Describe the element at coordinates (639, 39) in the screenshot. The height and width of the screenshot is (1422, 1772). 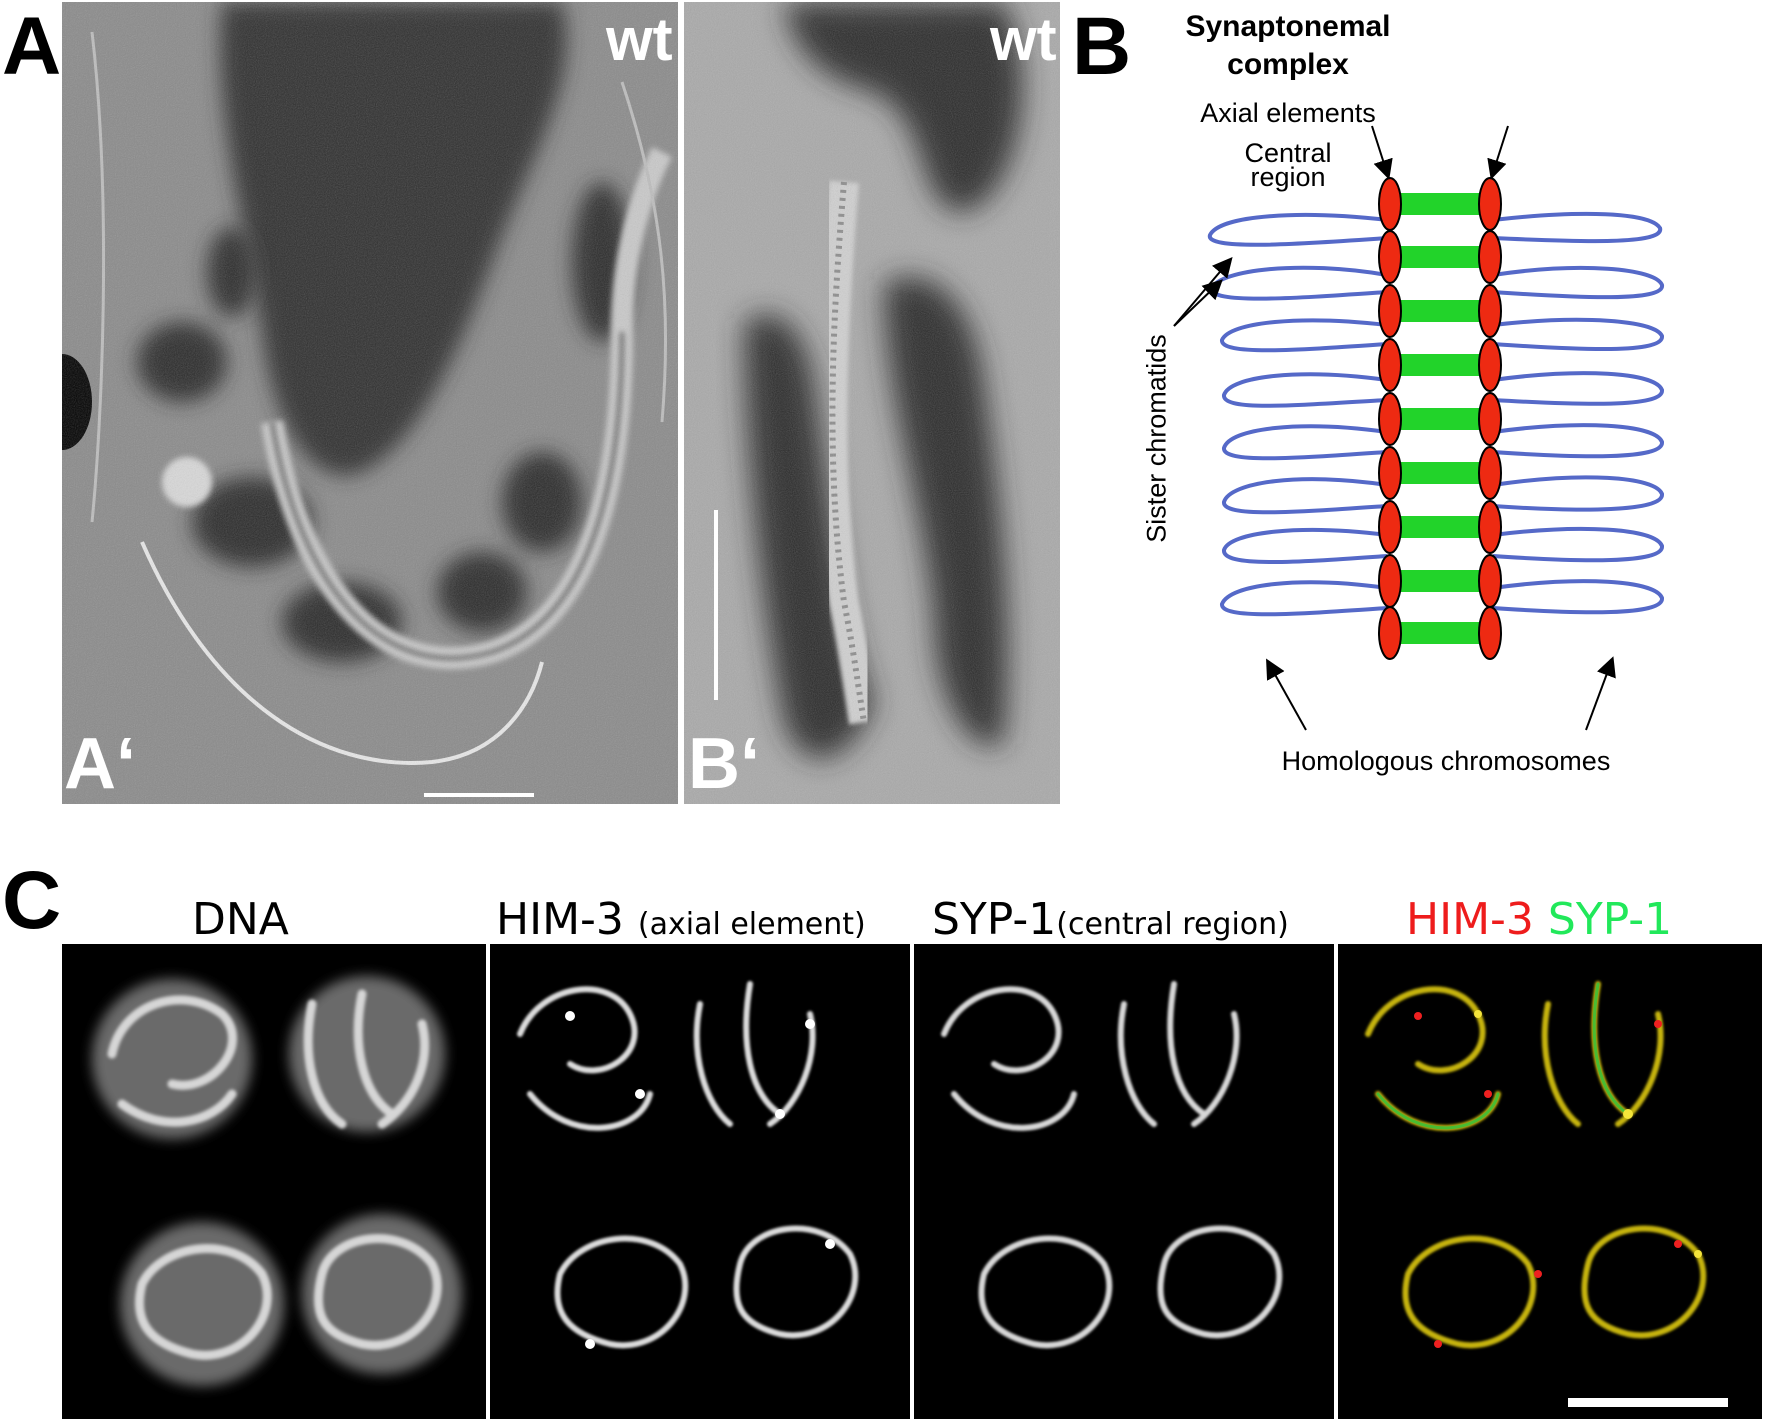
I see `genotype-label-left: wt` at that location.